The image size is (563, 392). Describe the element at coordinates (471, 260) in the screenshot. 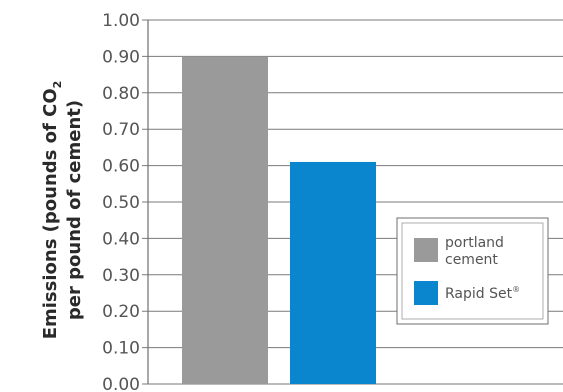

I see `legend-label-portland-line2: cement` at that location.